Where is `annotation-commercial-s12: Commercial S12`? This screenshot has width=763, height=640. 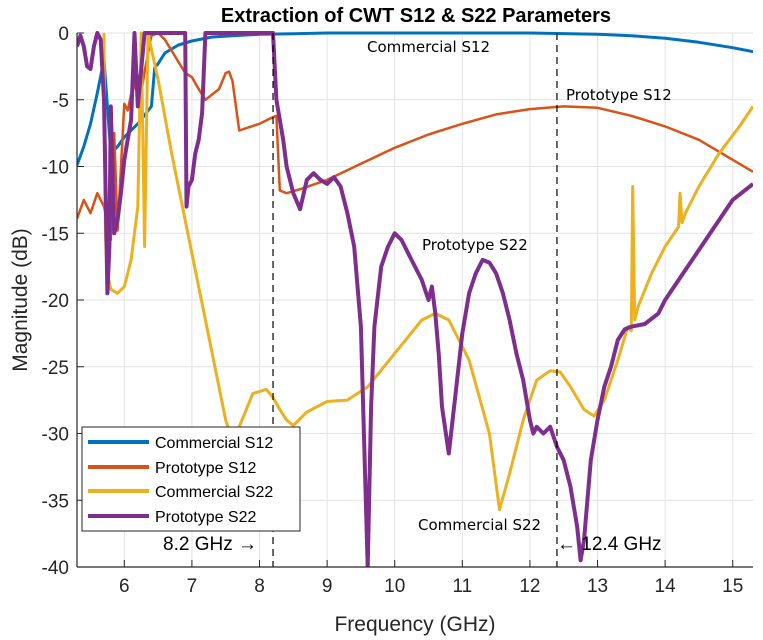
annotation-commercial-s12: Commercial S12 is located at coordinates (428, 47).